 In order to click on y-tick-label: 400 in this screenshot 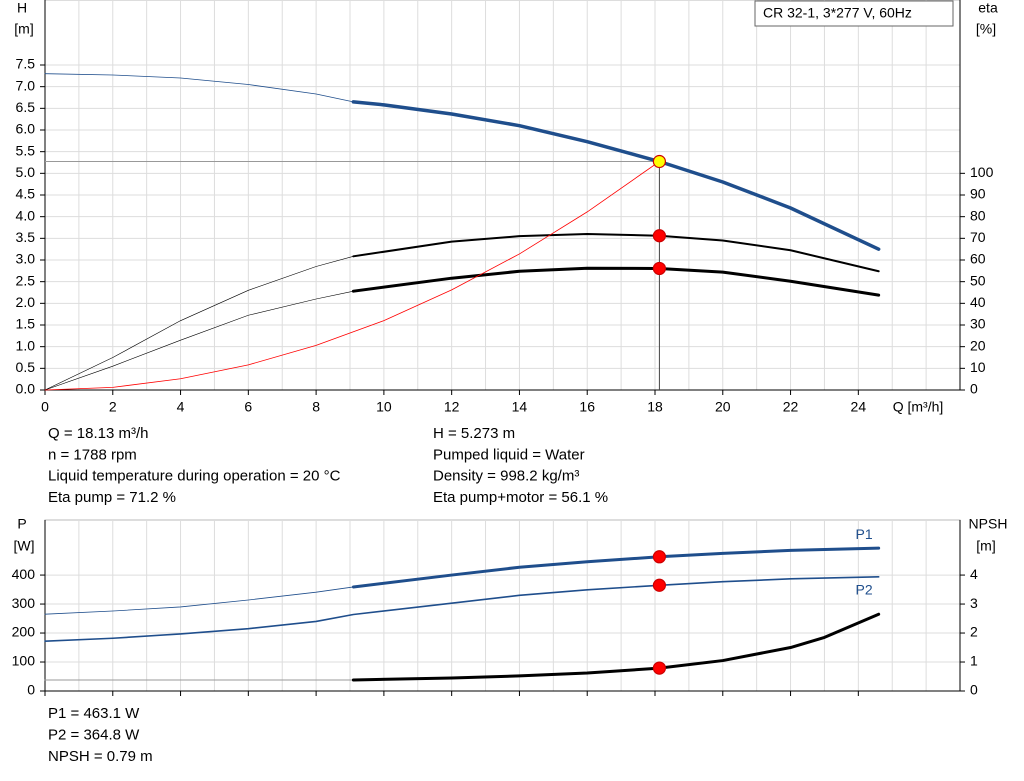, I will do `click(24, 574)`.